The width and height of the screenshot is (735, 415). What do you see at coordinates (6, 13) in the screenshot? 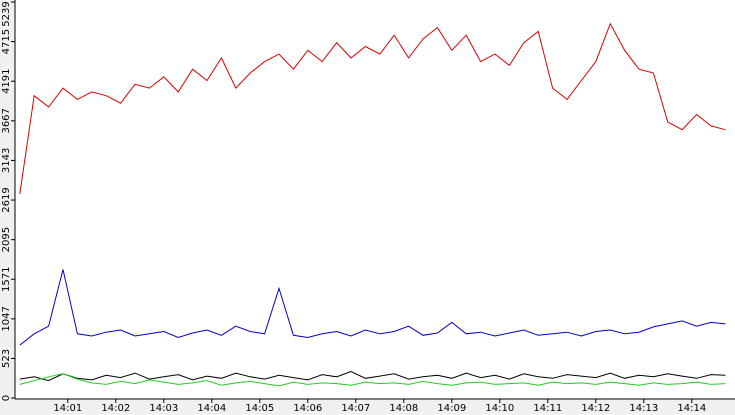
I see `y-tick-label: 5239` at bounding box center [6, 13].